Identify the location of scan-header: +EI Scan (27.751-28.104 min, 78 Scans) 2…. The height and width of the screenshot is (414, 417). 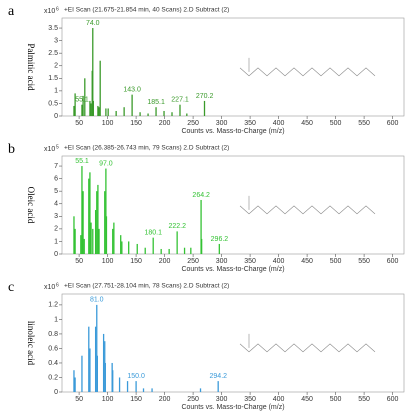
(146, 286).